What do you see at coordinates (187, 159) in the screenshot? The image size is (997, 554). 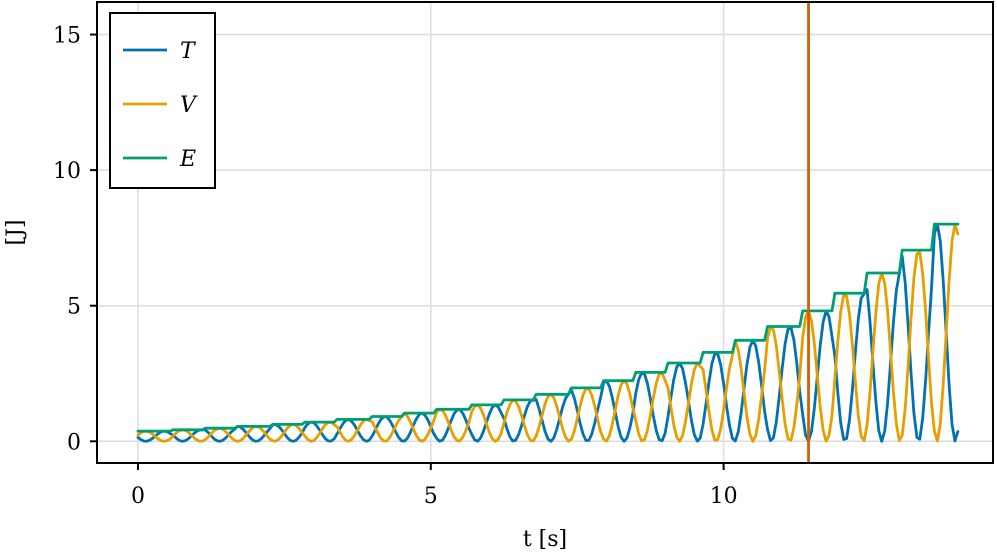 I see `legend-label-e: E` at bounding box center [187, 159].